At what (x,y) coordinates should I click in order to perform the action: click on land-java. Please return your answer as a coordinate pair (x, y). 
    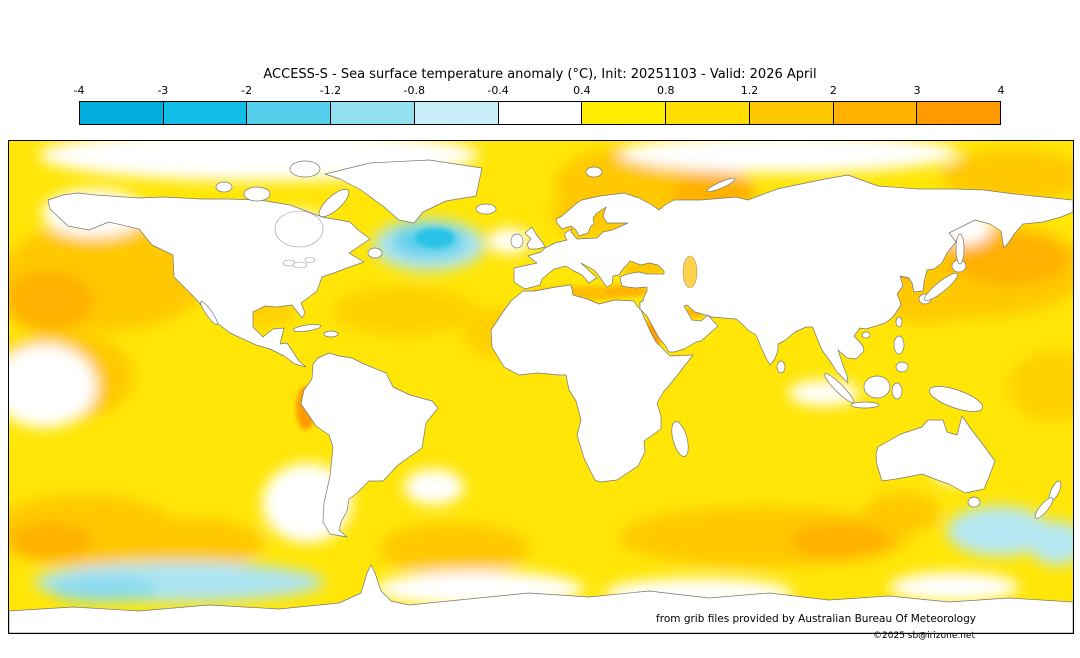
    Looking at the image, I should click on (865, 405).